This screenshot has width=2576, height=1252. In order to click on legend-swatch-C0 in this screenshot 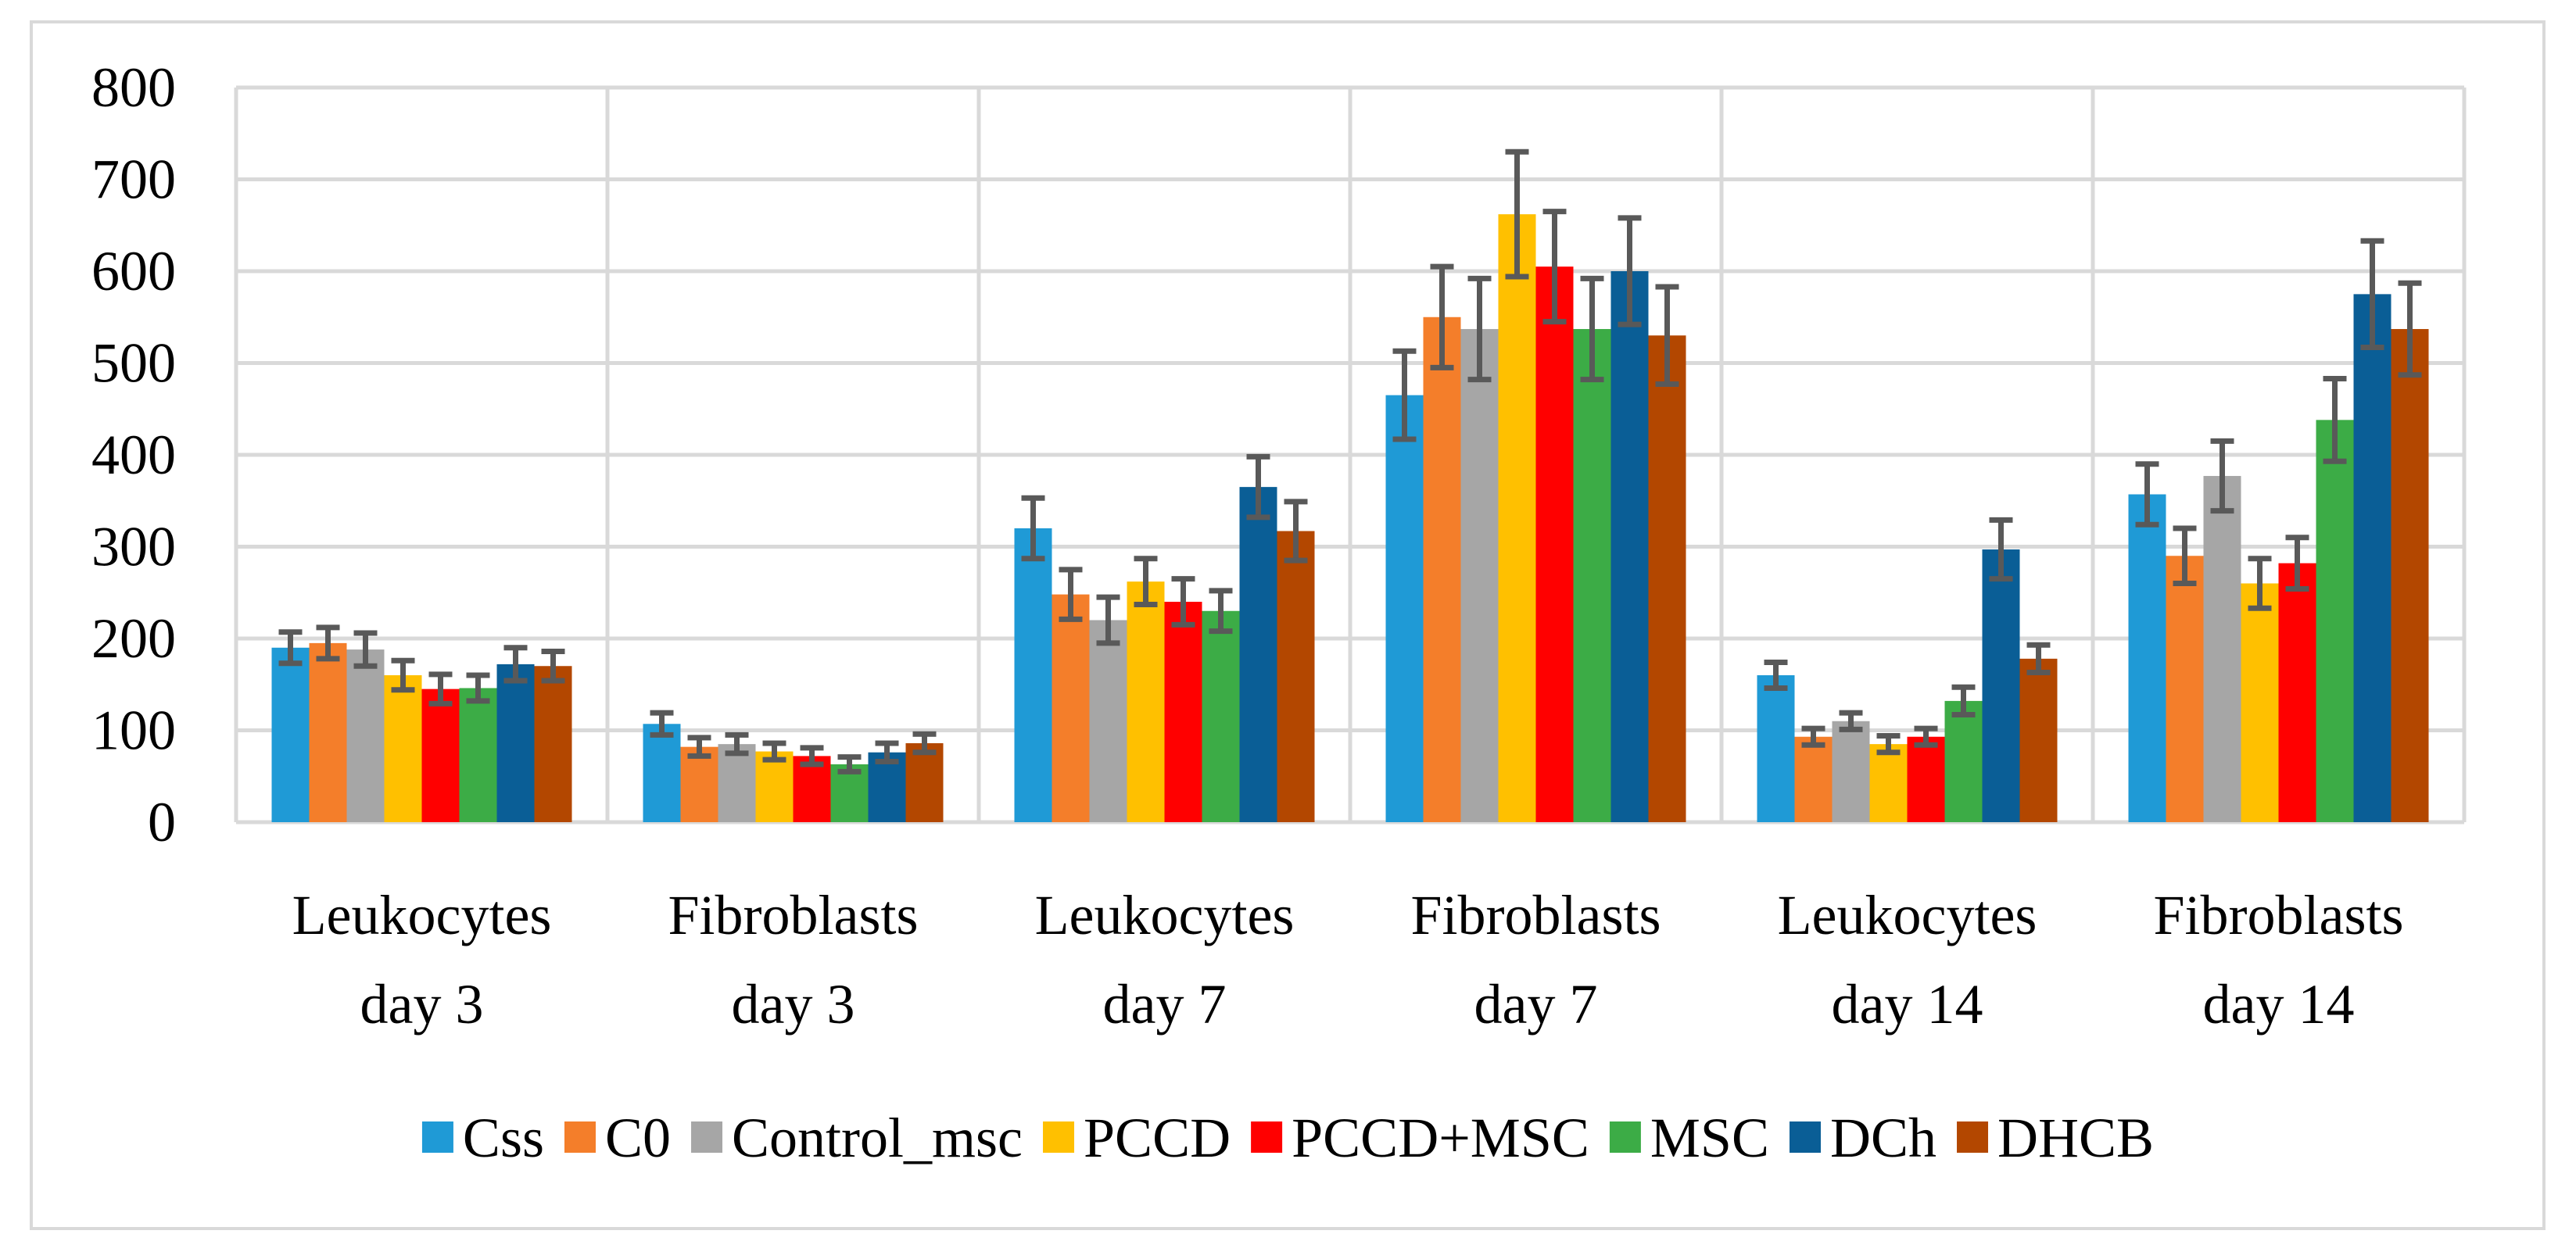, I will do `click(580, 1137)`.